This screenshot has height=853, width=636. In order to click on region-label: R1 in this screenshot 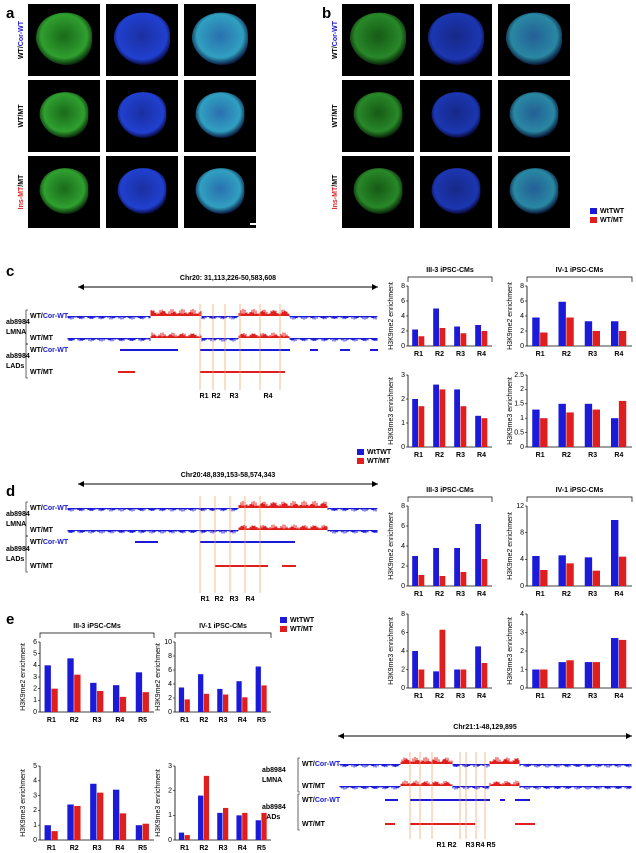, I will do `click(441, 845)`.